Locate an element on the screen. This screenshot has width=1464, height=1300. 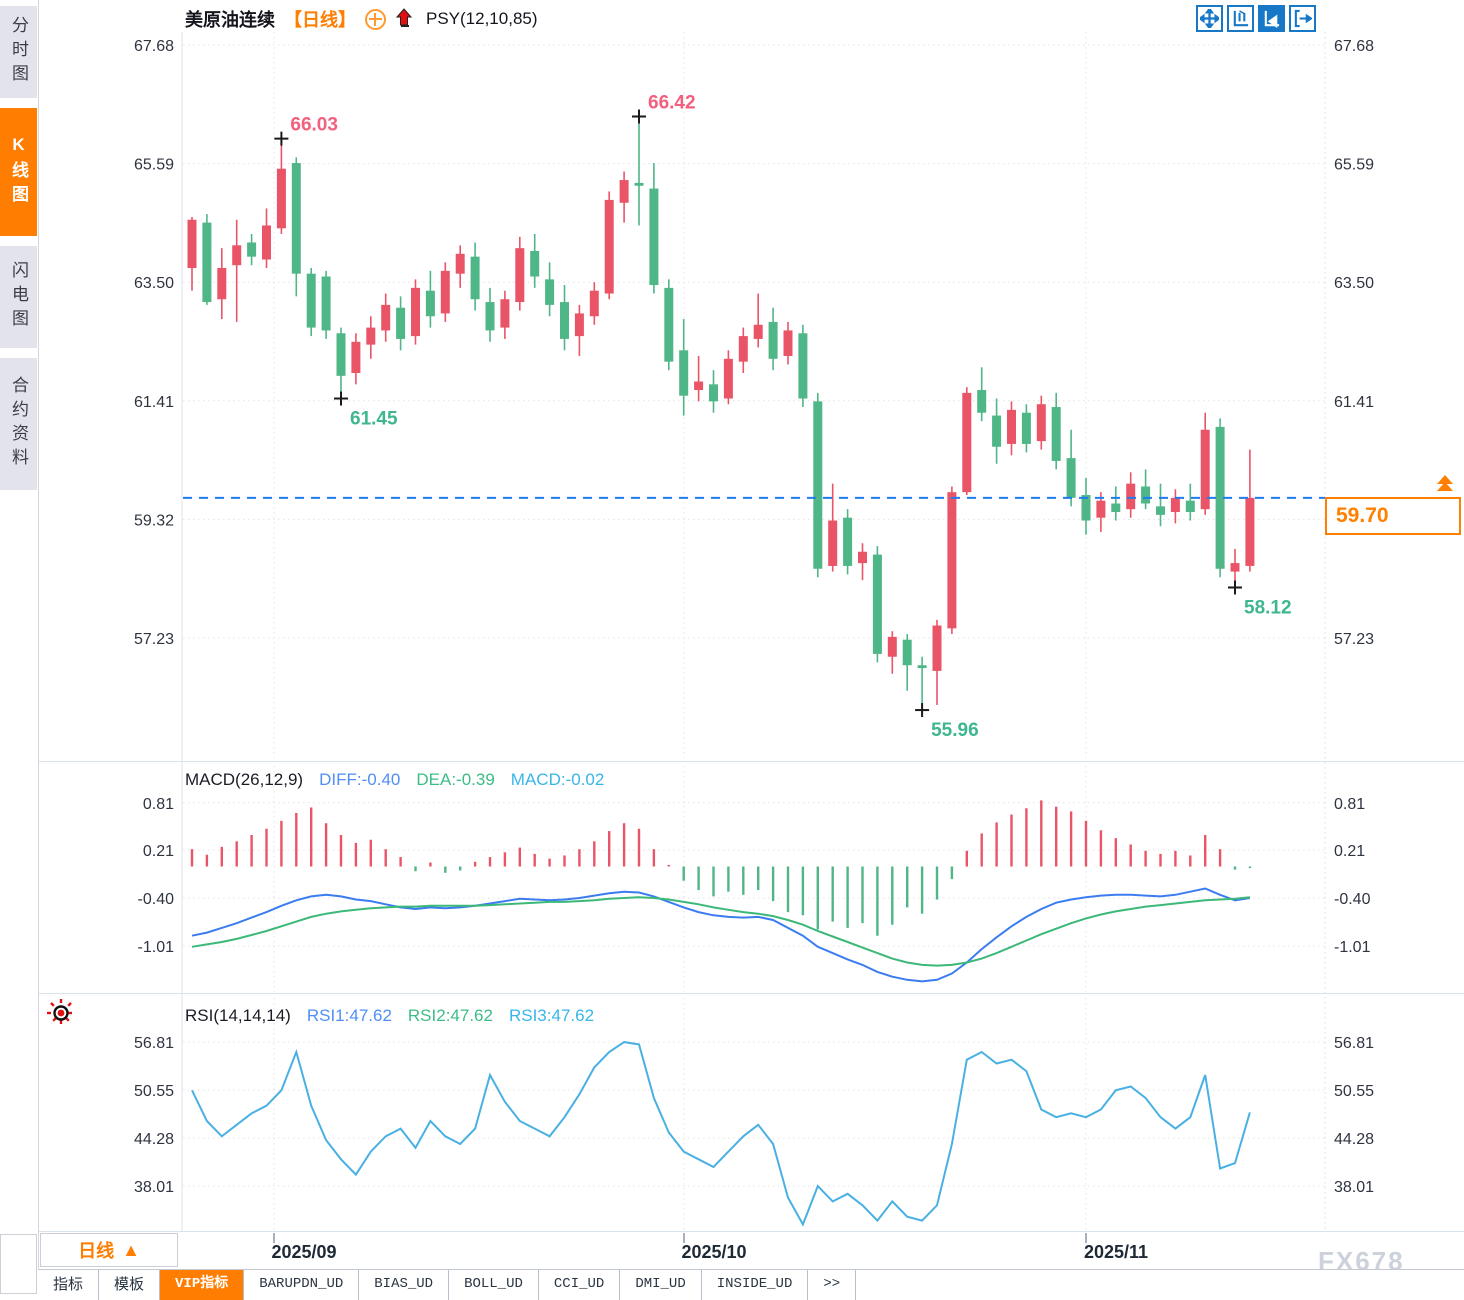
corner-box is located at coordinates (18, 1264).